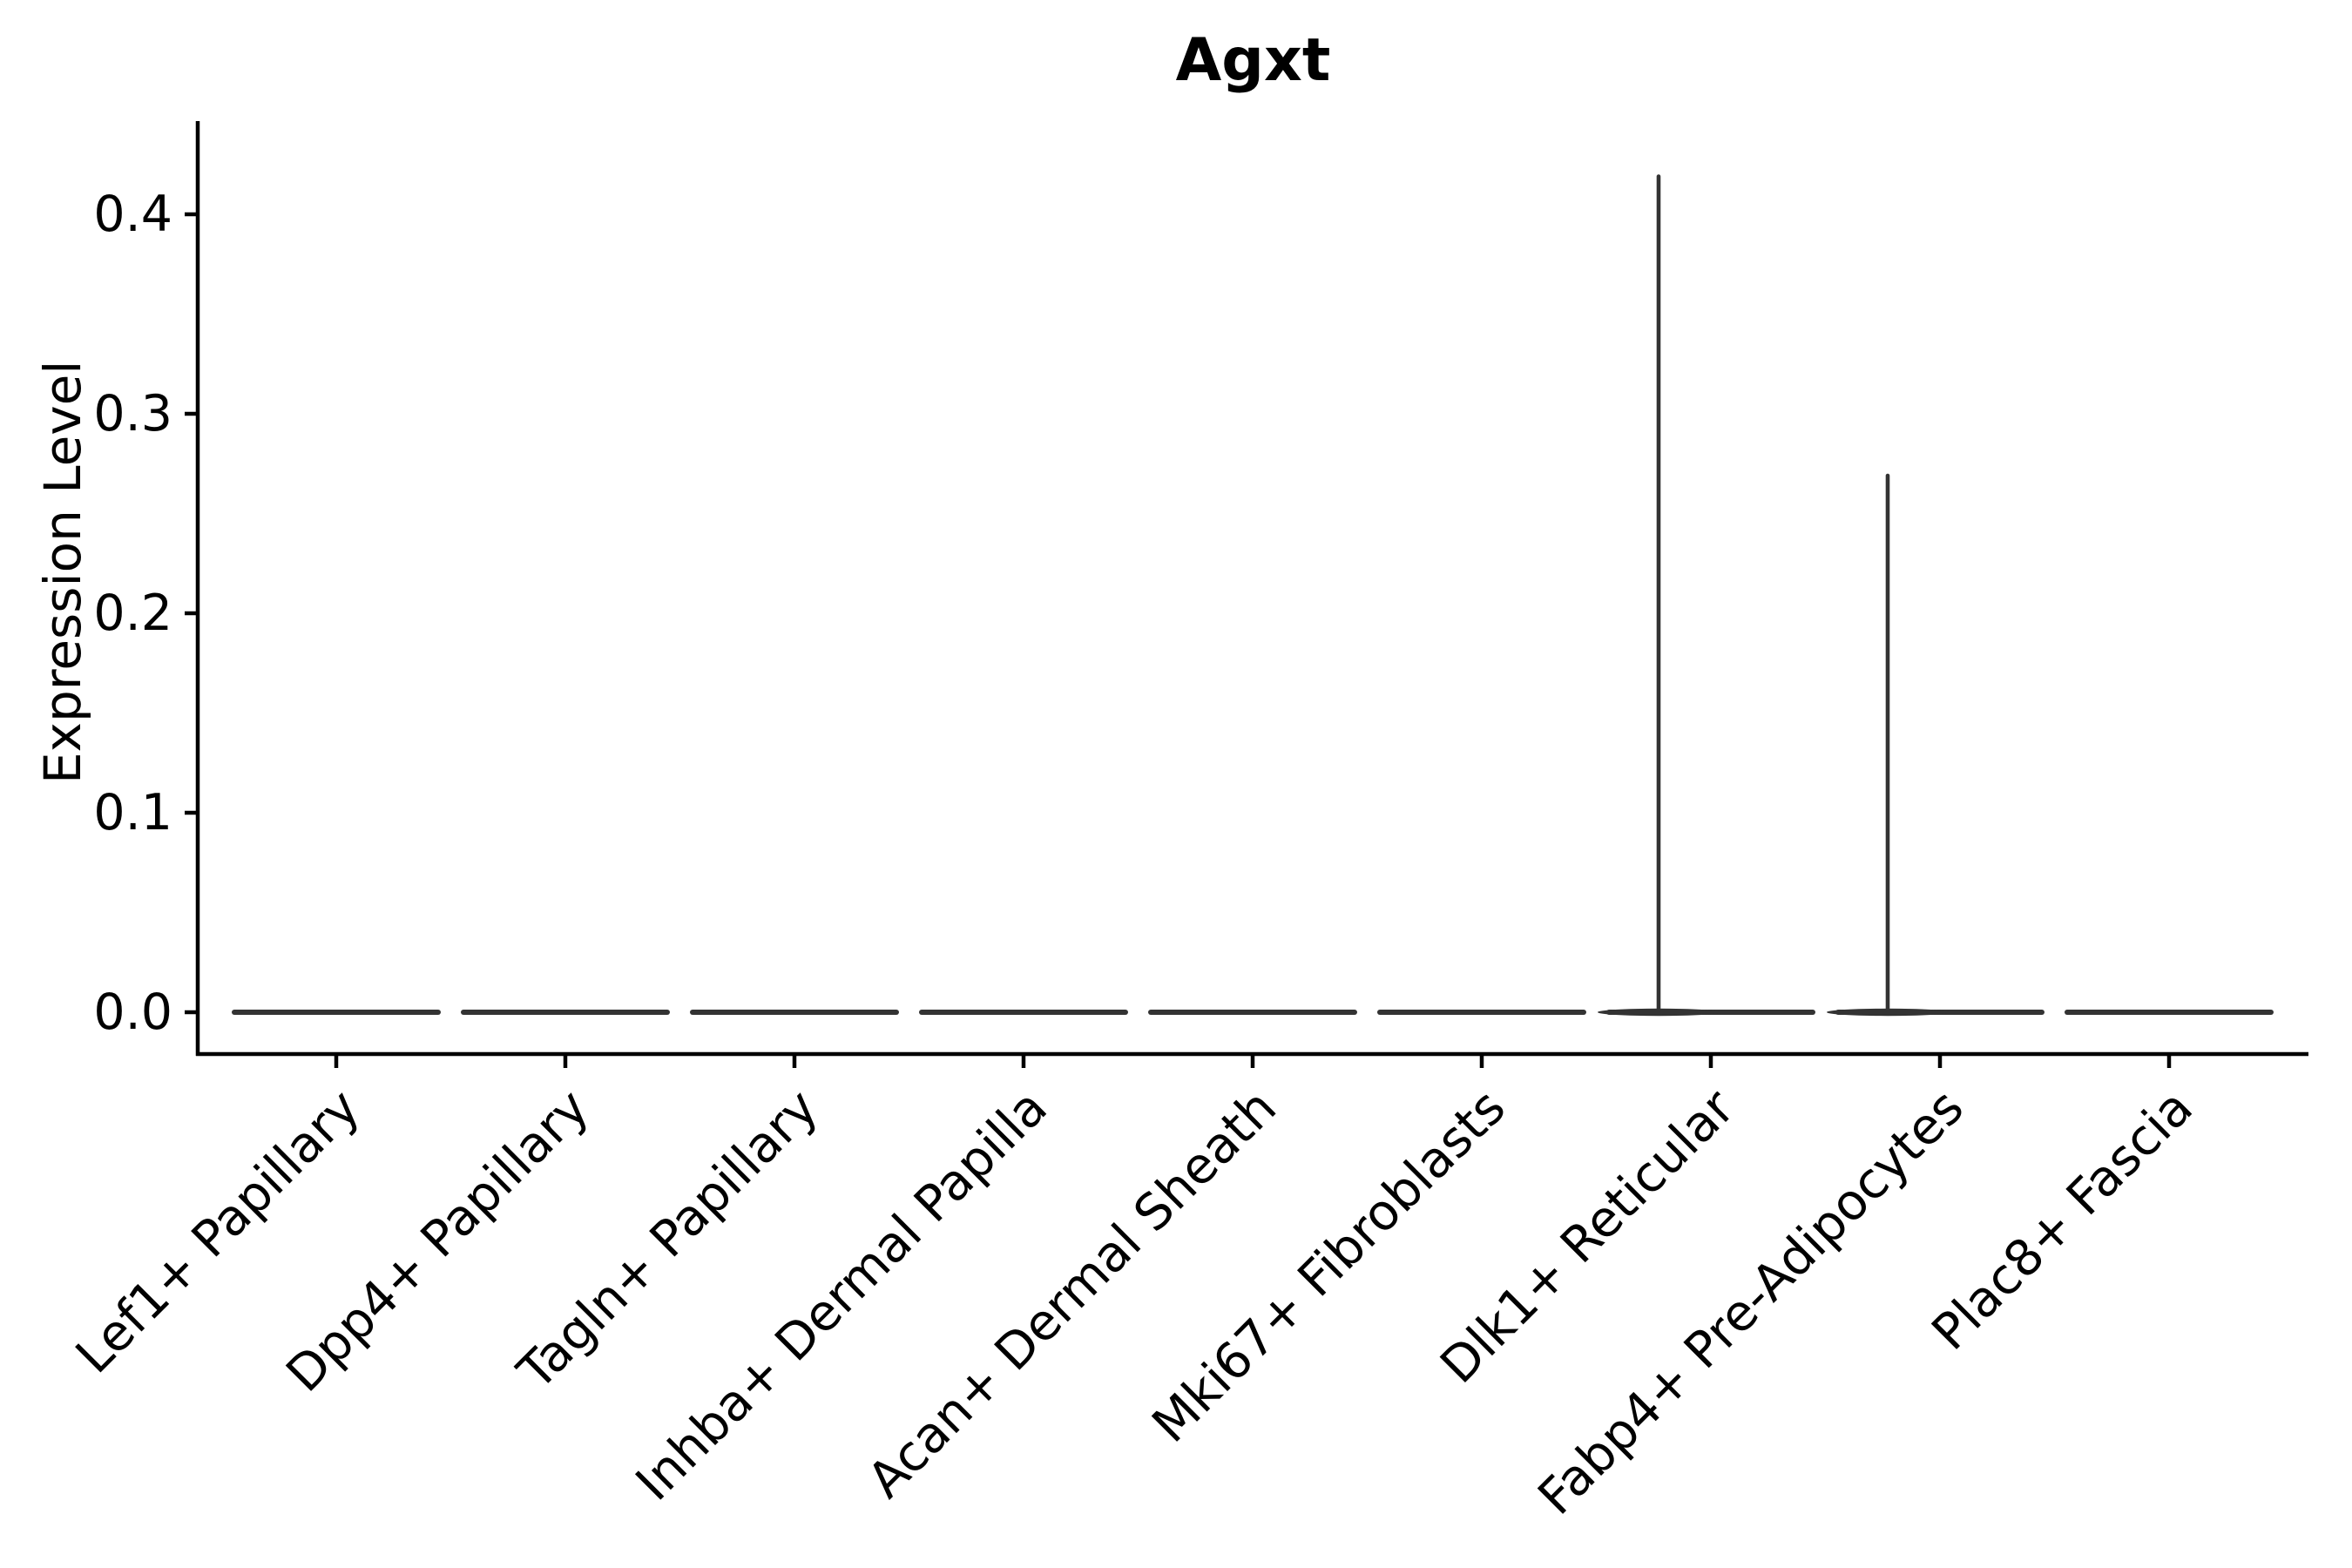  I want to click on y-tick-label: 0.1, so click(132, 812).